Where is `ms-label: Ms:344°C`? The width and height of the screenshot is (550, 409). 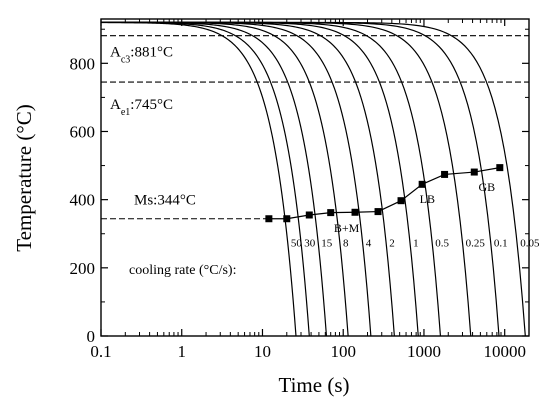 ms-label: Ms:344°C is located at coordinates (165, 201).